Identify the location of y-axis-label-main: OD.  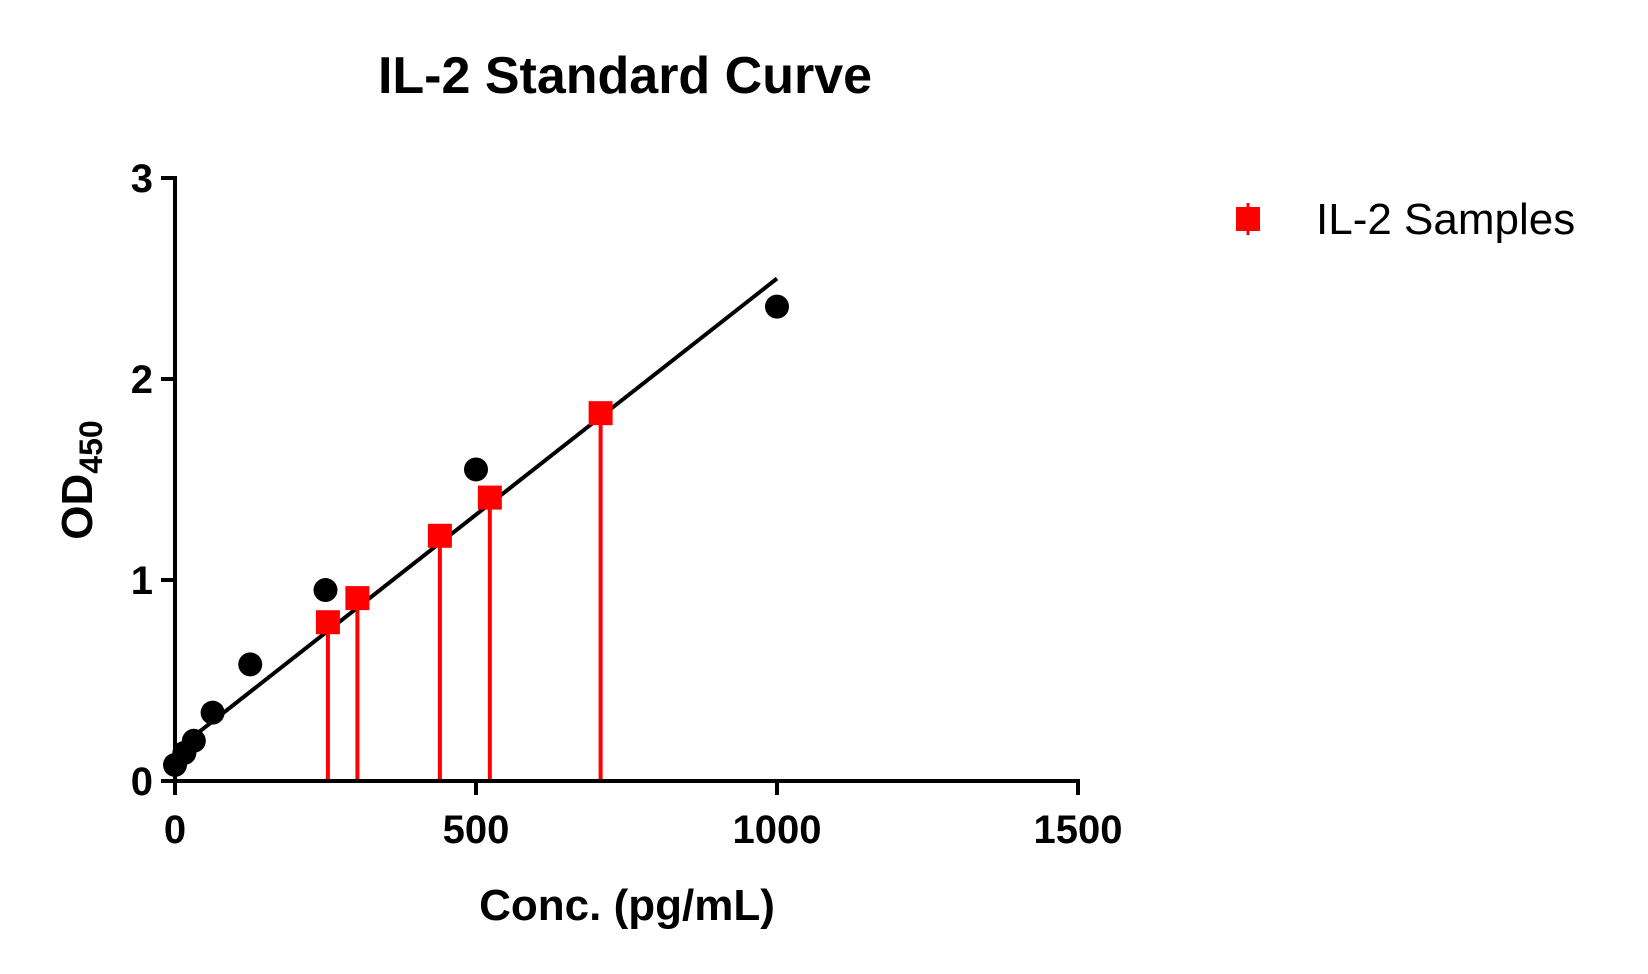
(77, 507).